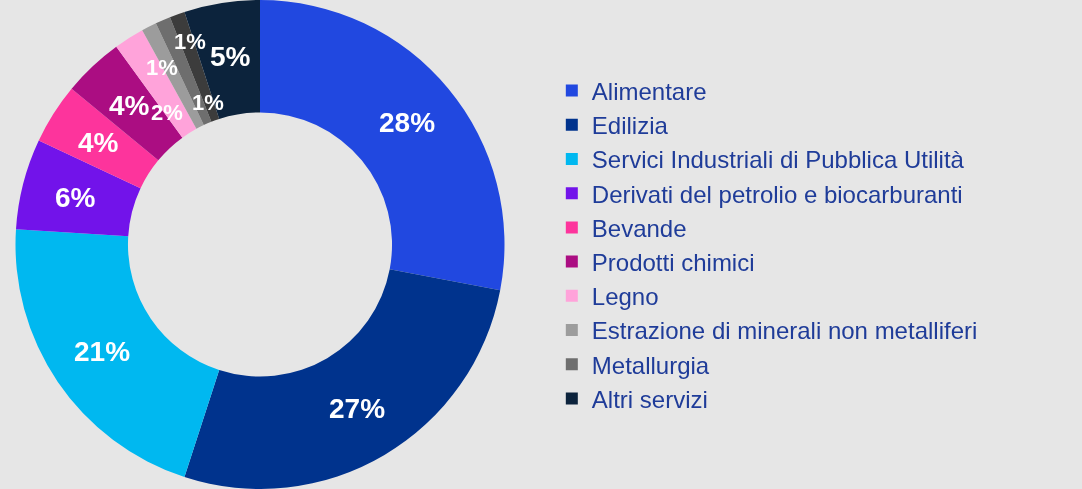  What do you see at coordinates (75, 197) in the screenshot?
I see `data-label: 6%` at bounding box center [75, 197].